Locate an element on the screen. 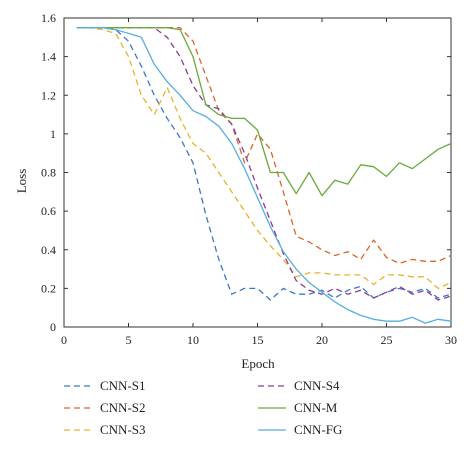 The width and height of the screenshot is (474, 452). legend: CNN-S1 CNN-S2 CNN-S3 CNN-S4 CNN-M CNN-FG is located at coordinates (203, 407).